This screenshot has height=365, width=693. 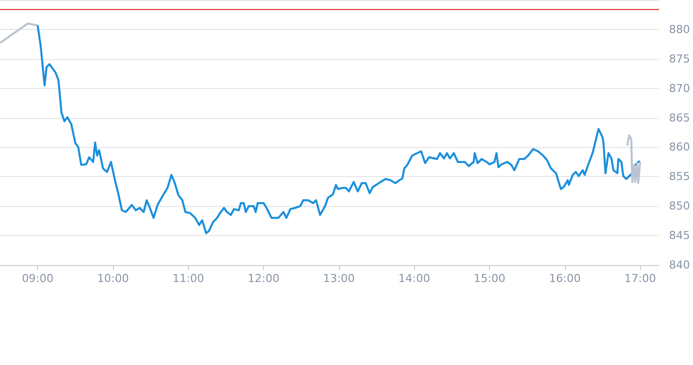 What do you see at coordinates (113, 278) in the screenshot?
I see `x-tick-label: 10:00` at bounding box center [113, 278].